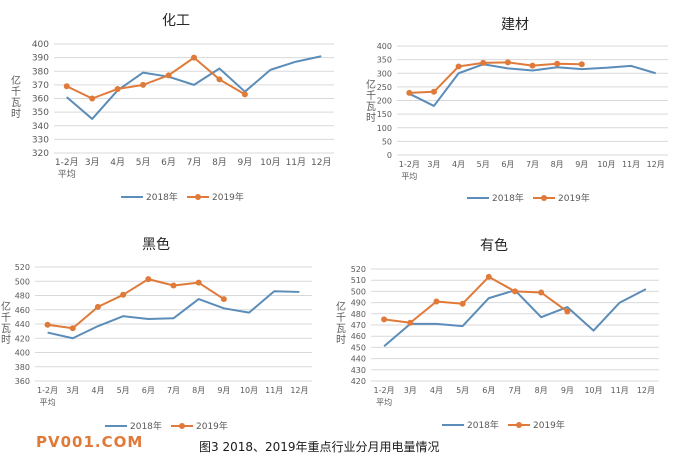 This screenshot has width=681, height=468. Describe the element at coordinates (384, 101) in the screenshot. I see `y-tick-label: 200` at that location.